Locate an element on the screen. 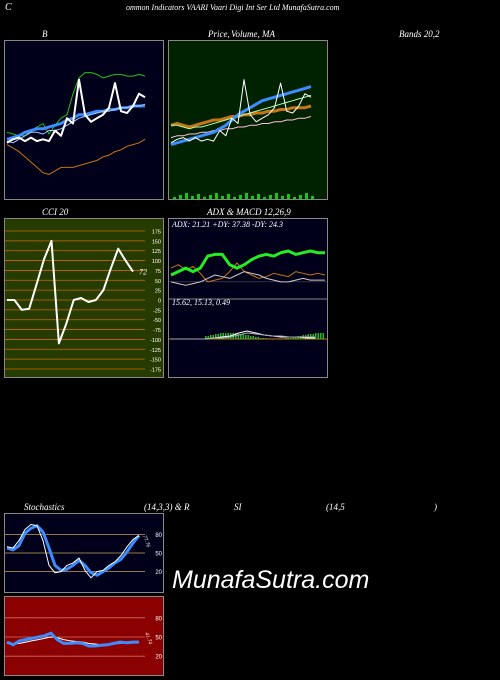 The height and width of the screenshot is (680, 500). cci-line is located at coordinates (70, 292).